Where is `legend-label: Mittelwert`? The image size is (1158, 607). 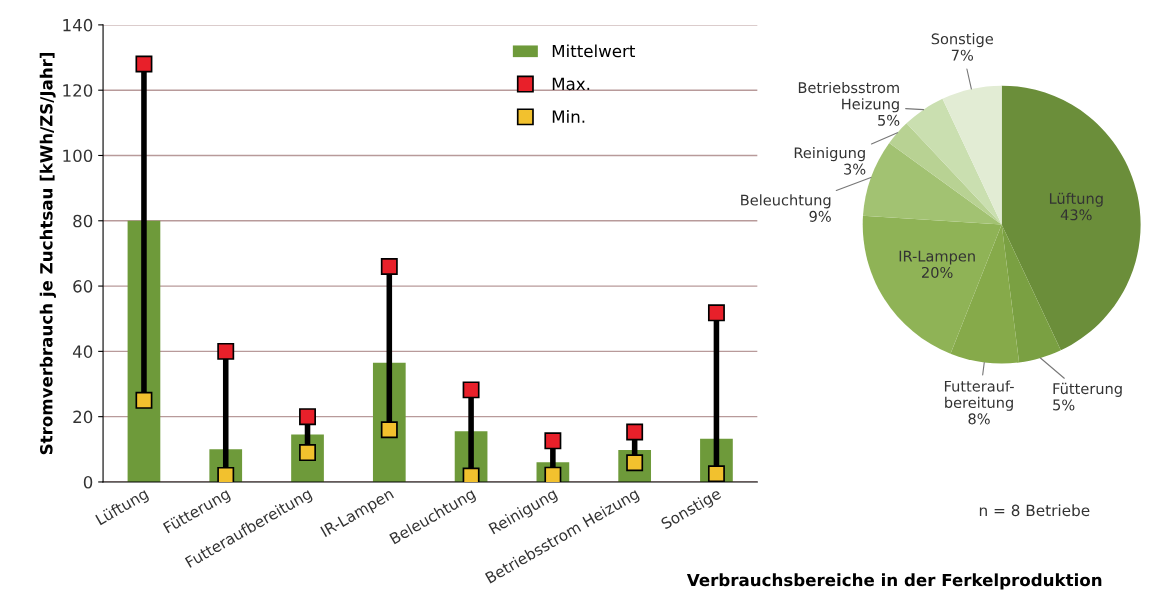
legend-label: Mittelwert is located at coordinates (594, 51).